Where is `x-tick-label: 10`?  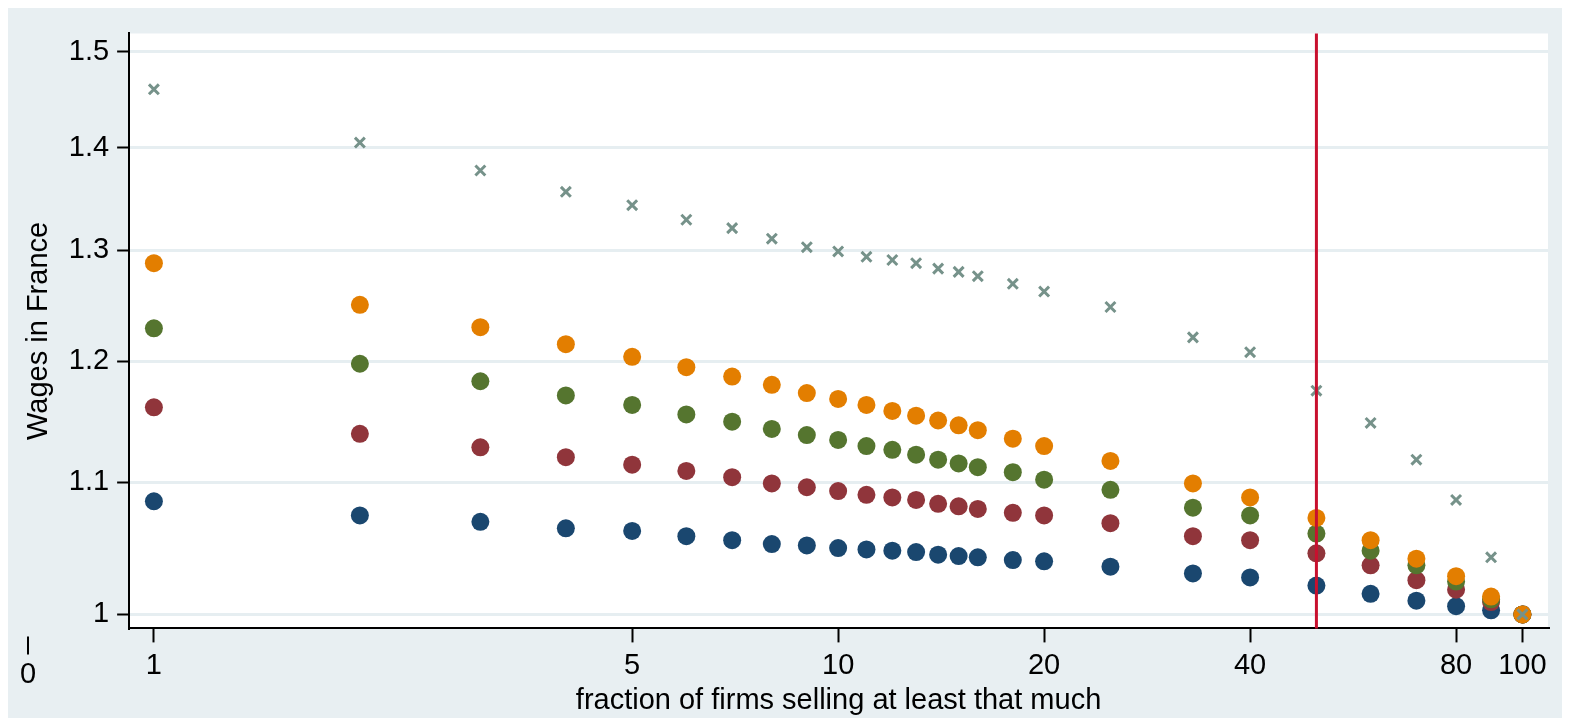
x-tick-label: 10 is located at coordinates (838, 663).